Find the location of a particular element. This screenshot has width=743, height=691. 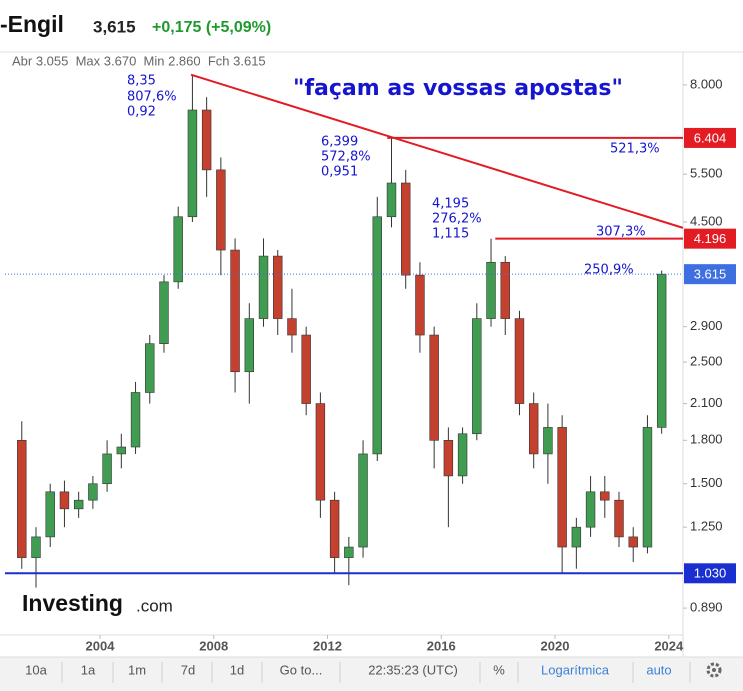

y-tick-label: 4.500 is located at coordinates (706, 220).